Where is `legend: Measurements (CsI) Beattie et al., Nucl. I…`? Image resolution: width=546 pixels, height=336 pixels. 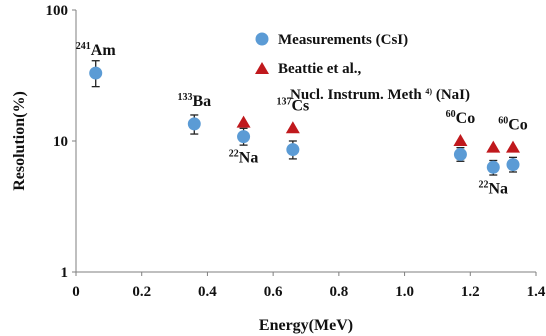 legend: Measurements (CsI) Beattie et al., Nucl. I… is located at coordinates (362, 67).